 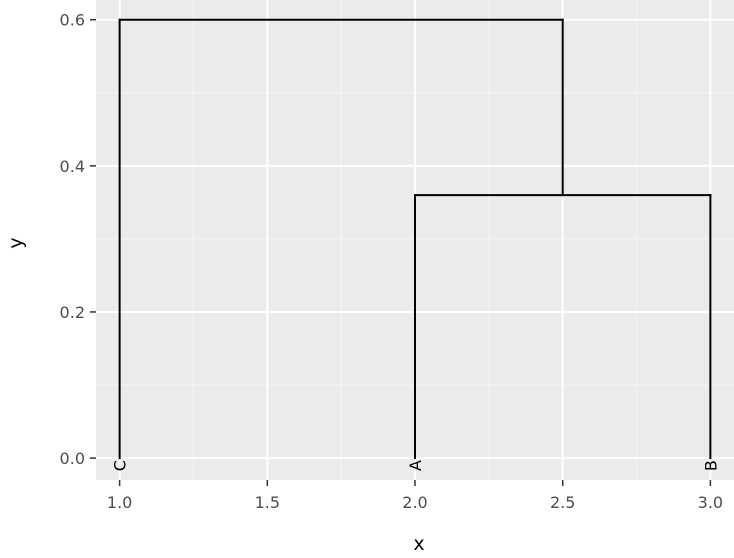 What do you see at coordinates (267, 502) in the screenshot?
I see `x-tick-label: 1.5` at bounding box center [267, 502].